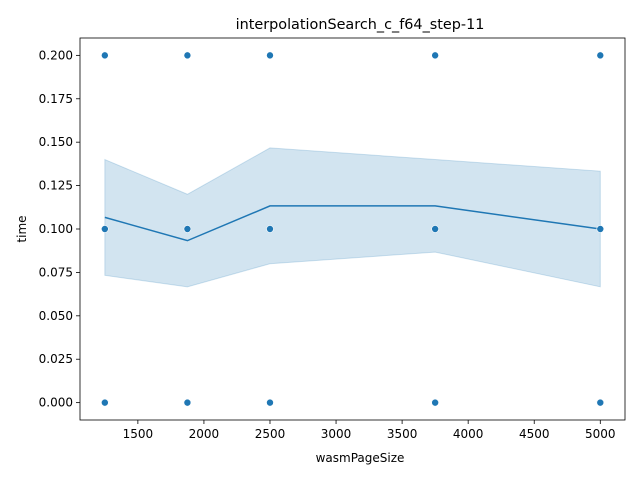  I want to click on x-tick-label: 3000, so click(336, 434).